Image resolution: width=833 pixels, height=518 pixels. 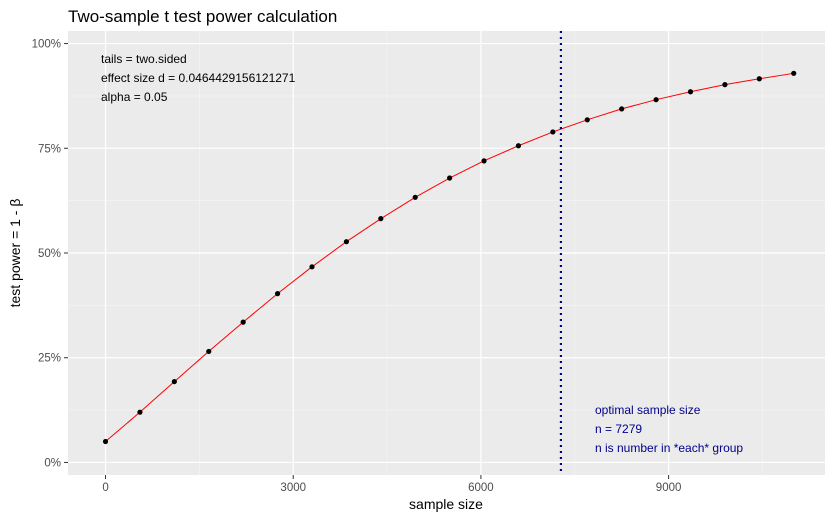 What do you see at coordinates (669, 488) in the screenshot?
I see `x-tick-label: 9000` at bounding box center [669, 488].